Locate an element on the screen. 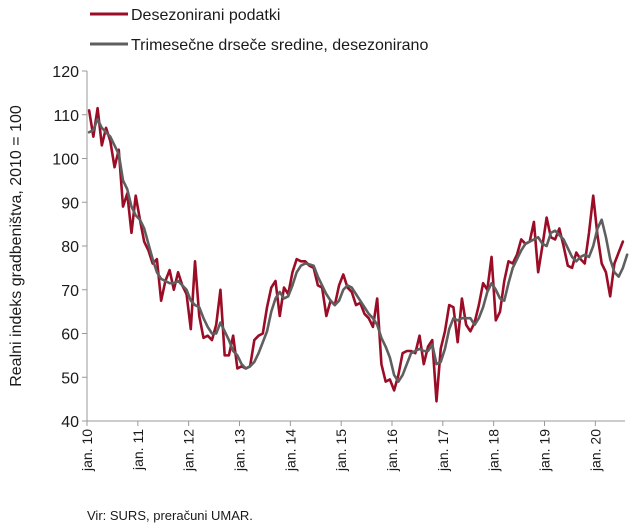  x-tick-label: jan. 19 is located at coordinates (545, 450).